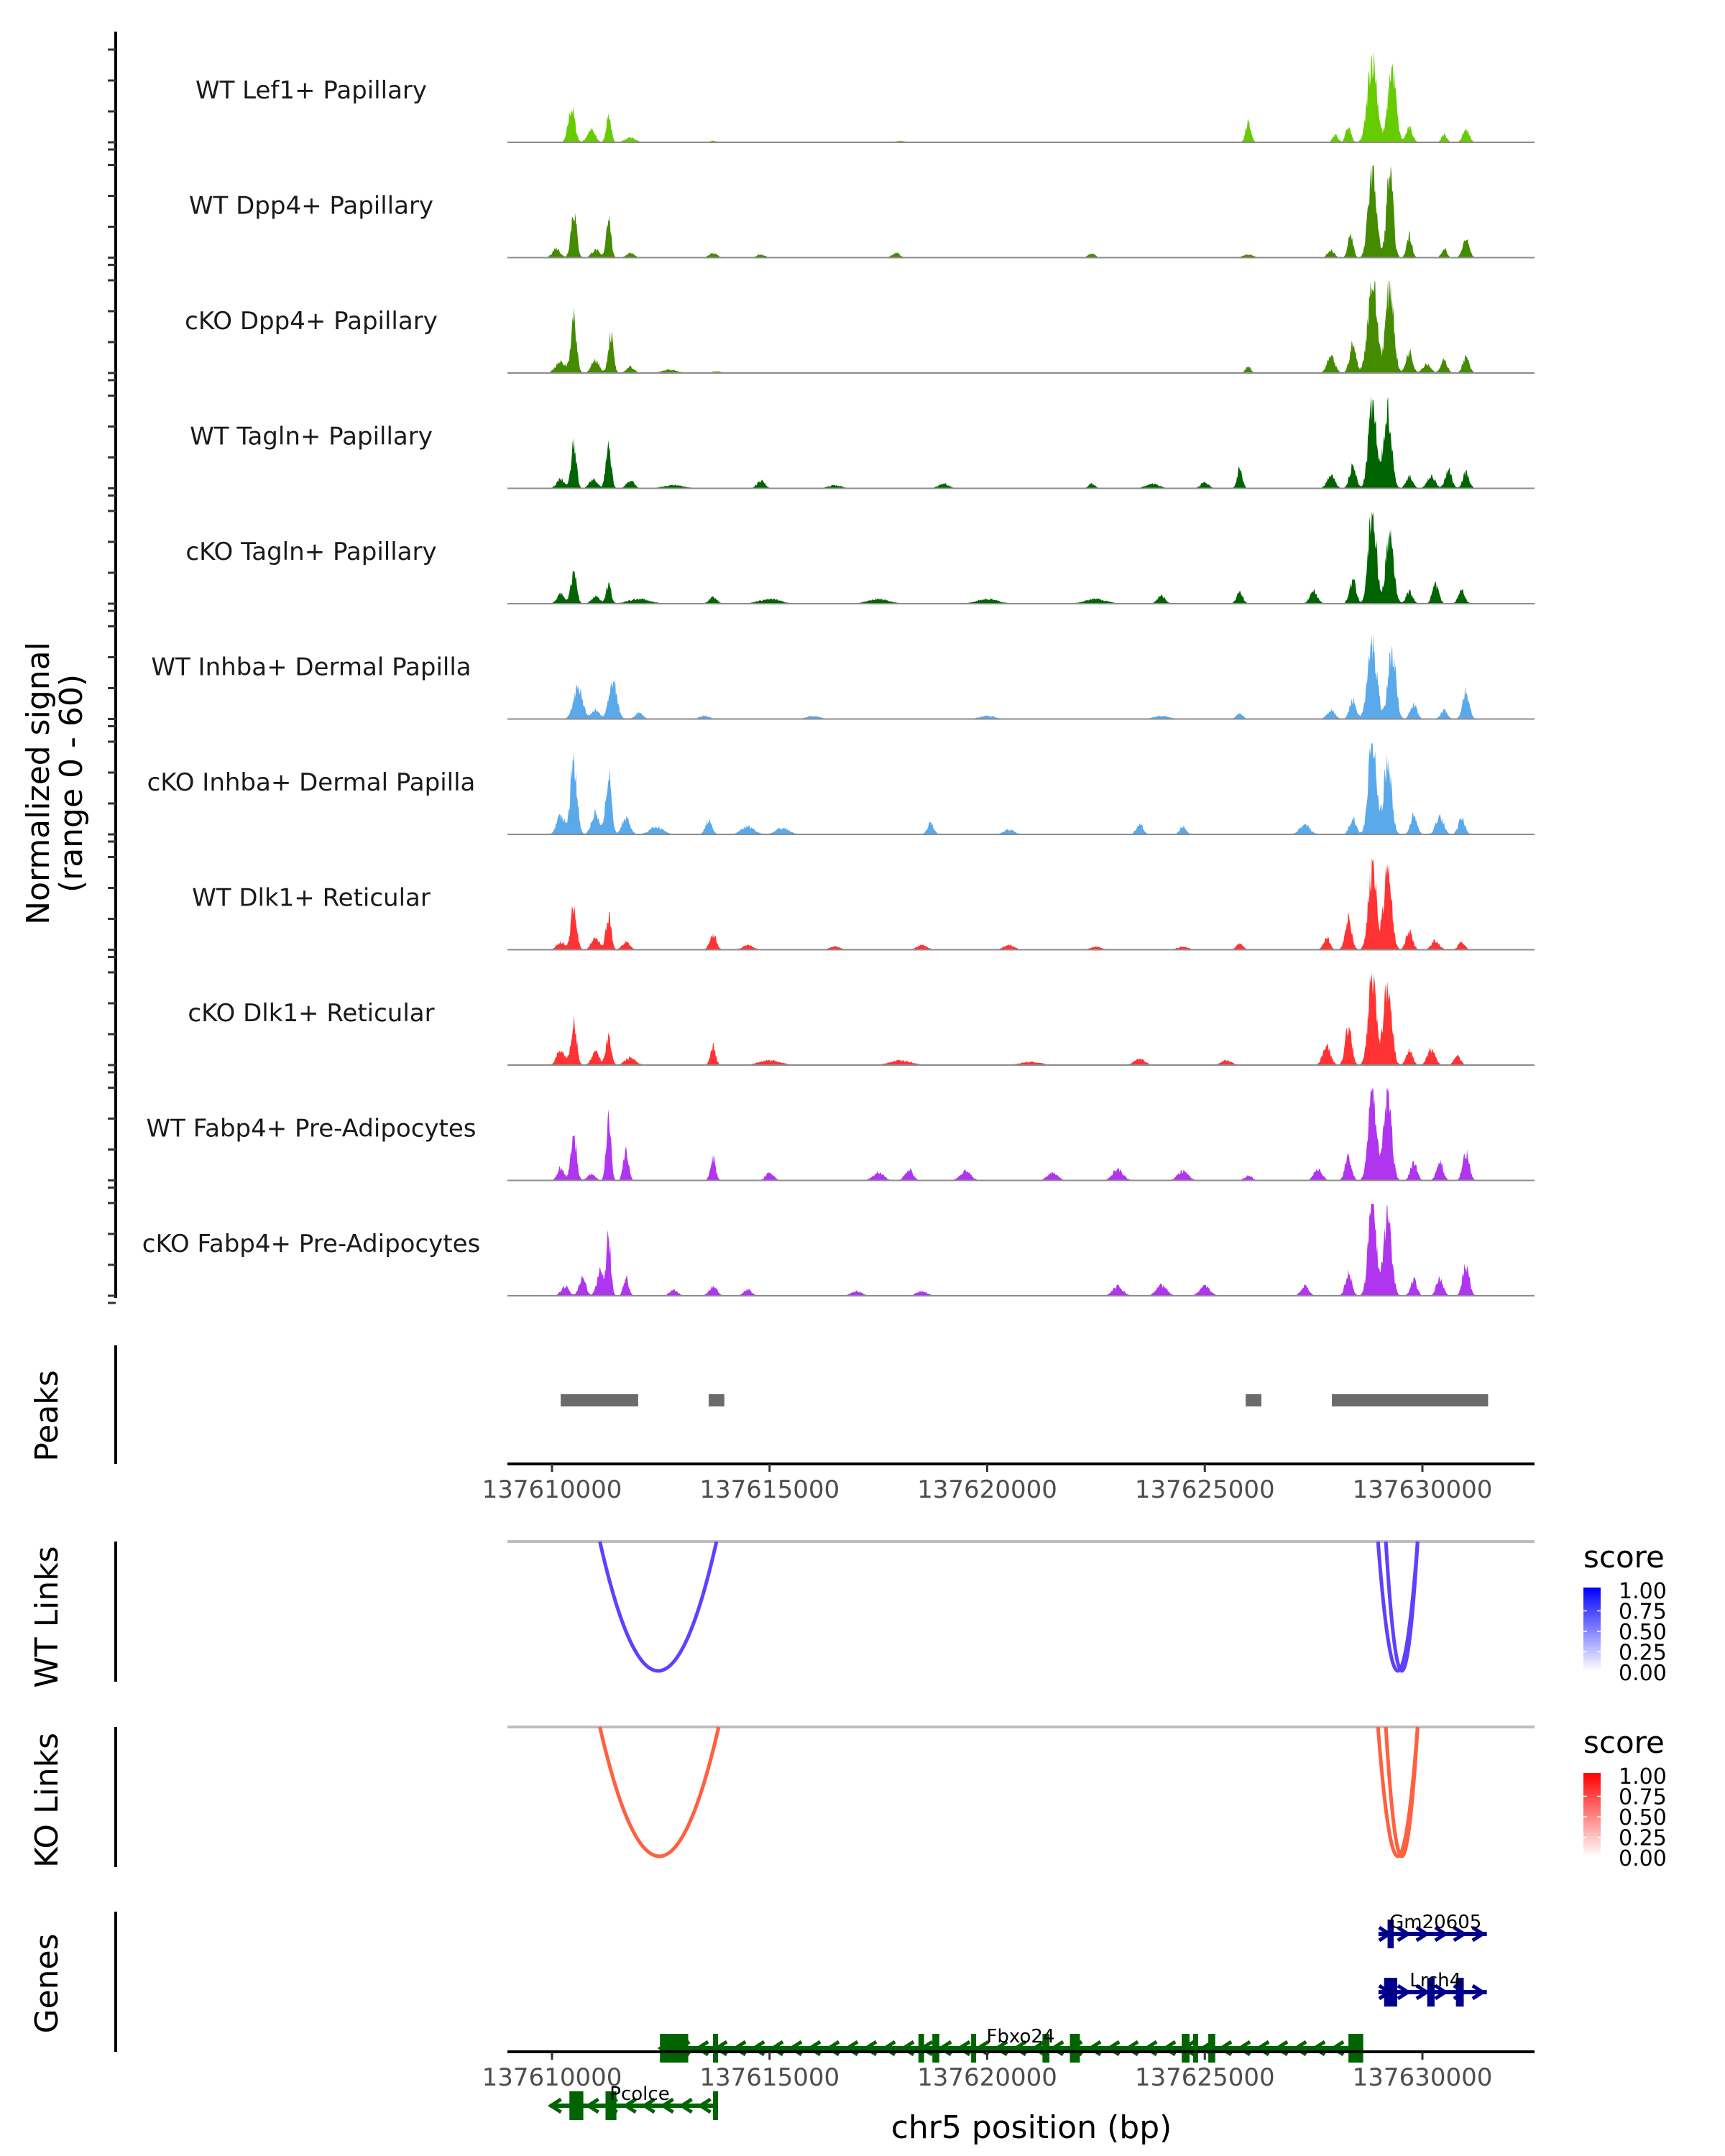 The width and height of the screenshot is (1725, 2156). Describe the element at coordinates (1010, 2044) in the screenshot. I see `gene-model: Fbxo24` at that location.